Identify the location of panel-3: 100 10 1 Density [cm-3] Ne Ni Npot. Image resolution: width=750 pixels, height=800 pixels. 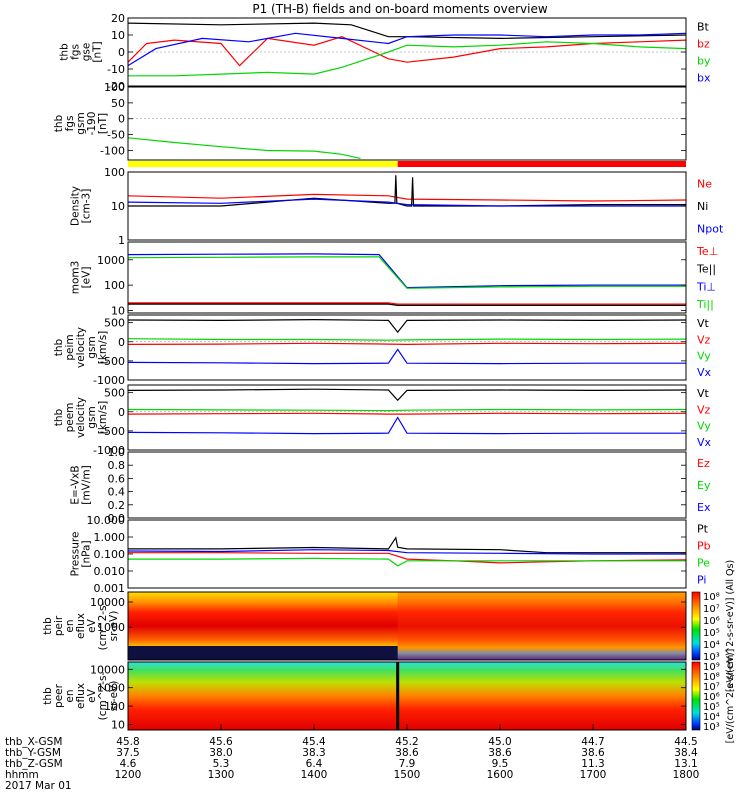
(397, 206).